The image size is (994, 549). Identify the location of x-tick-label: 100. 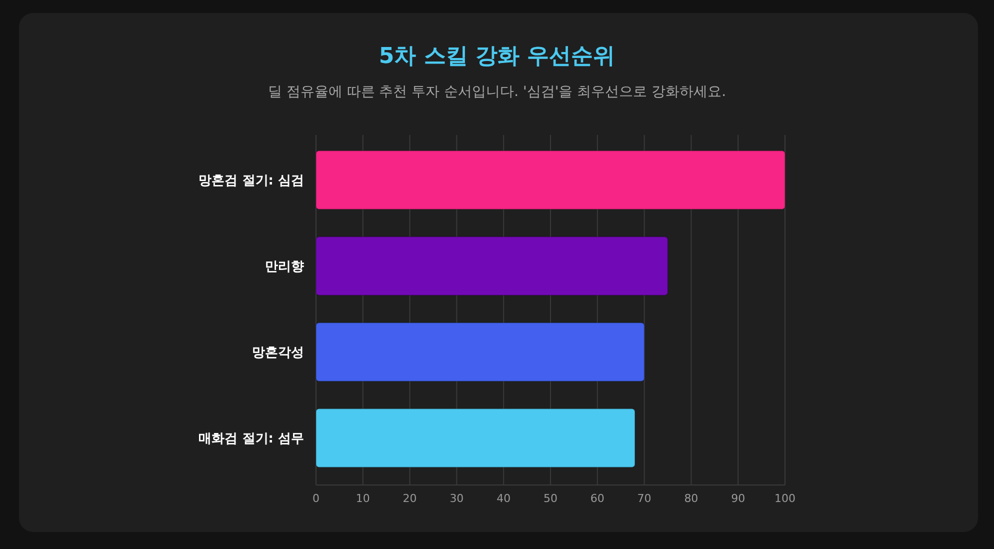
(785, 498).